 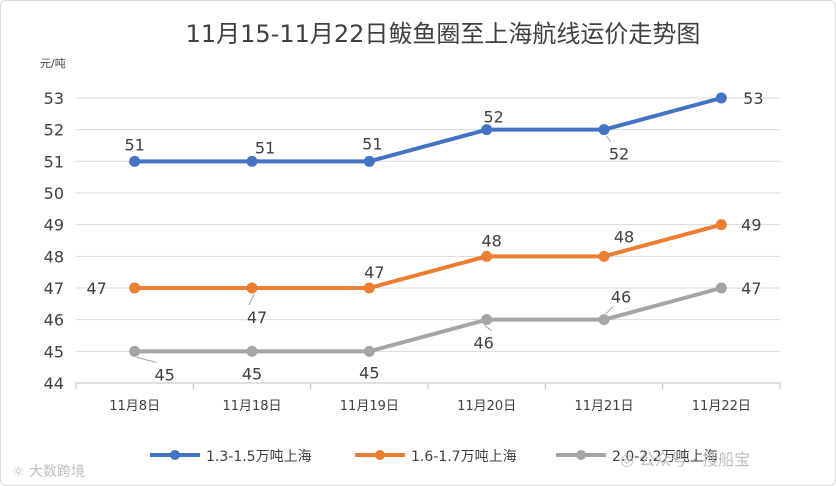 What do you see at coordinates (54, 130) in the screenshot?
I see `y-tick-label: 52` at bounding box center [54, 130].